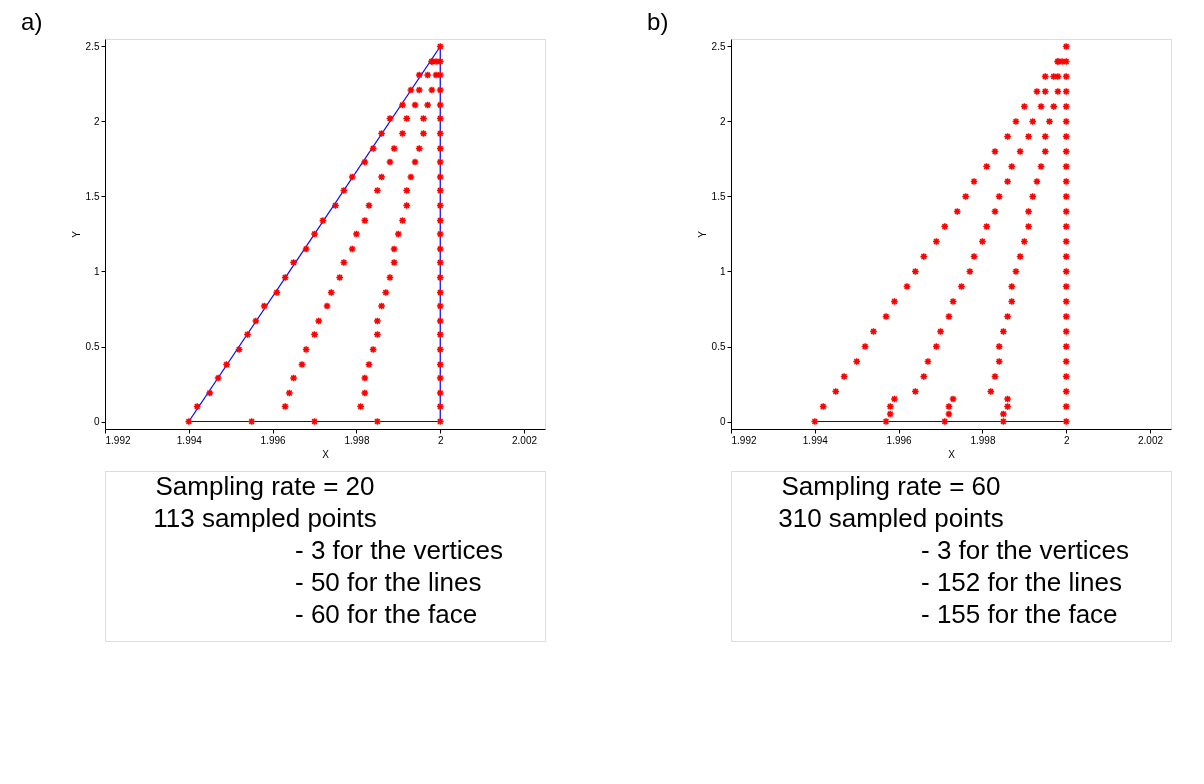  What do you see at coordinates (32, 21) in the screenshot?
I see `chart-title: a)` at bounding box center [32, 21].